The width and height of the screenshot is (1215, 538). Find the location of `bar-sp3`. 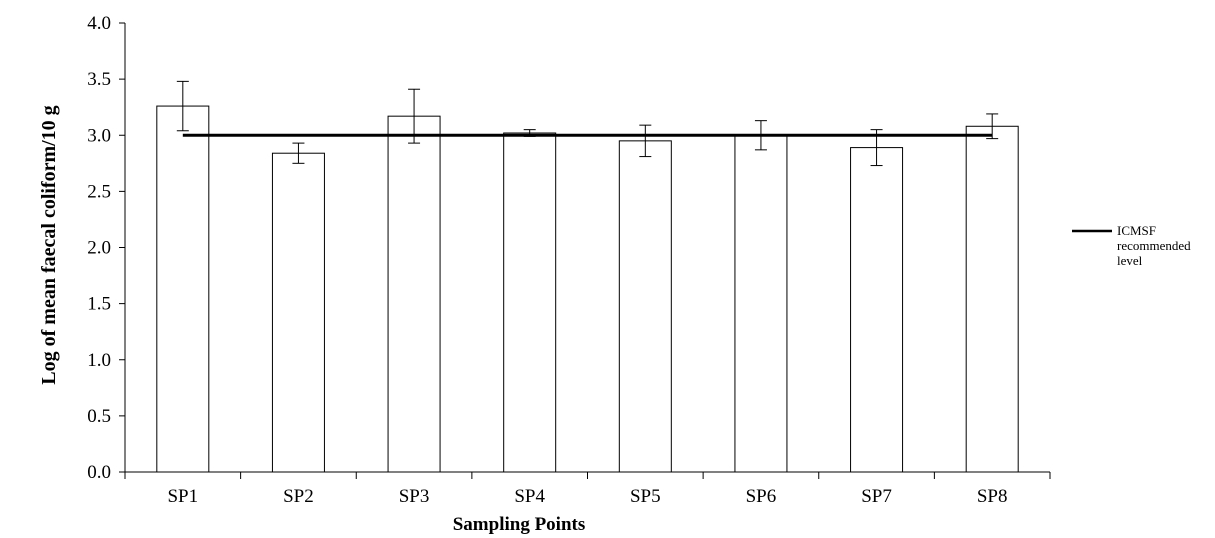

bar-sp3 is located at coordinates (414, 294).